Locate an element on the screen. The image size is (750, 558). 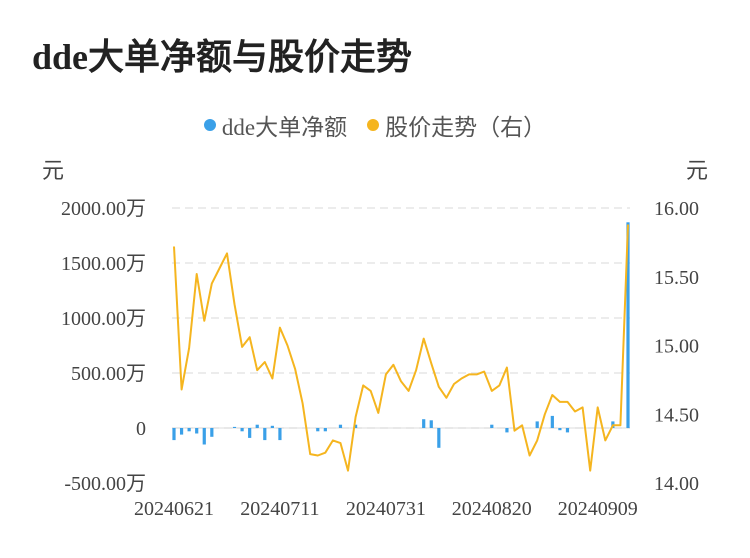
y-left-unit: 元 is located at coordinates (53, 171).